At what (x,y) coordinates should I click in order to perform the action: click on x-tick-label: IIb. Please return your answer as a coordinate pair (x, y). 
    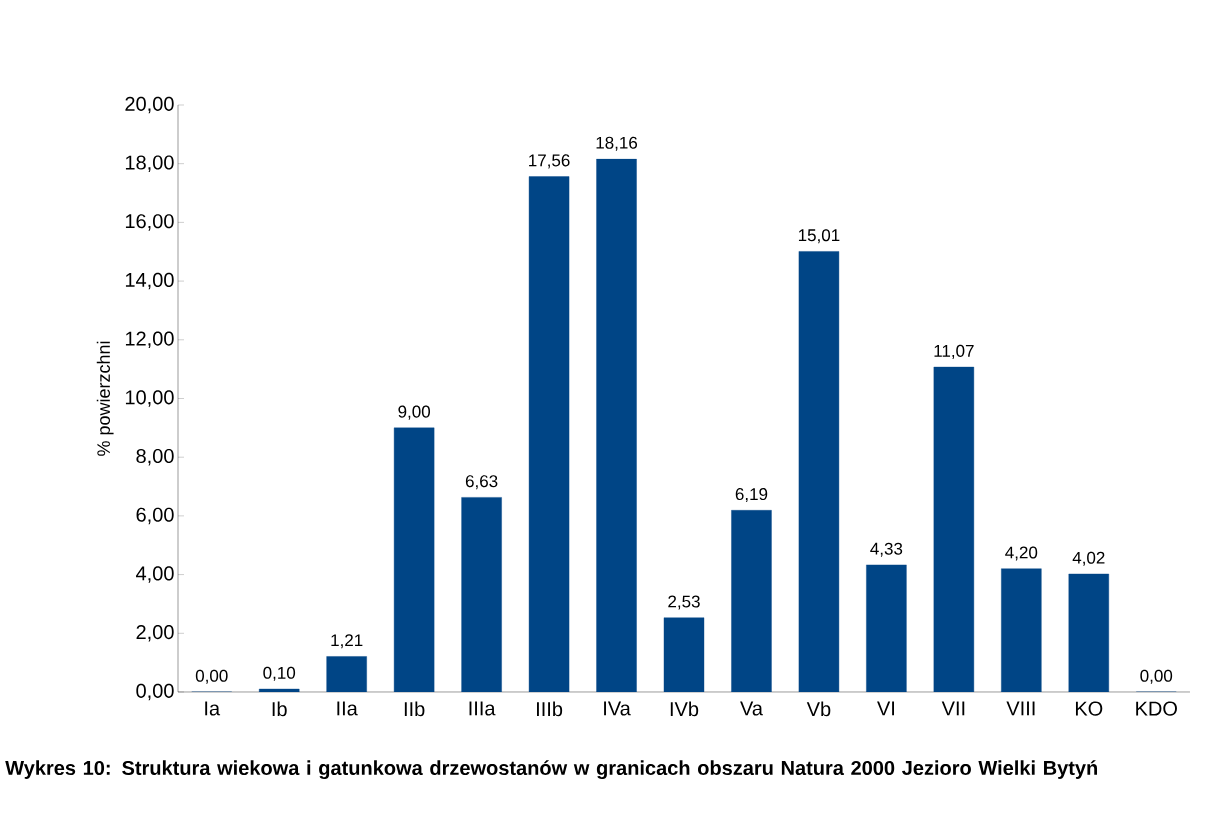
    Looking at the image, I should click on (414, 709).